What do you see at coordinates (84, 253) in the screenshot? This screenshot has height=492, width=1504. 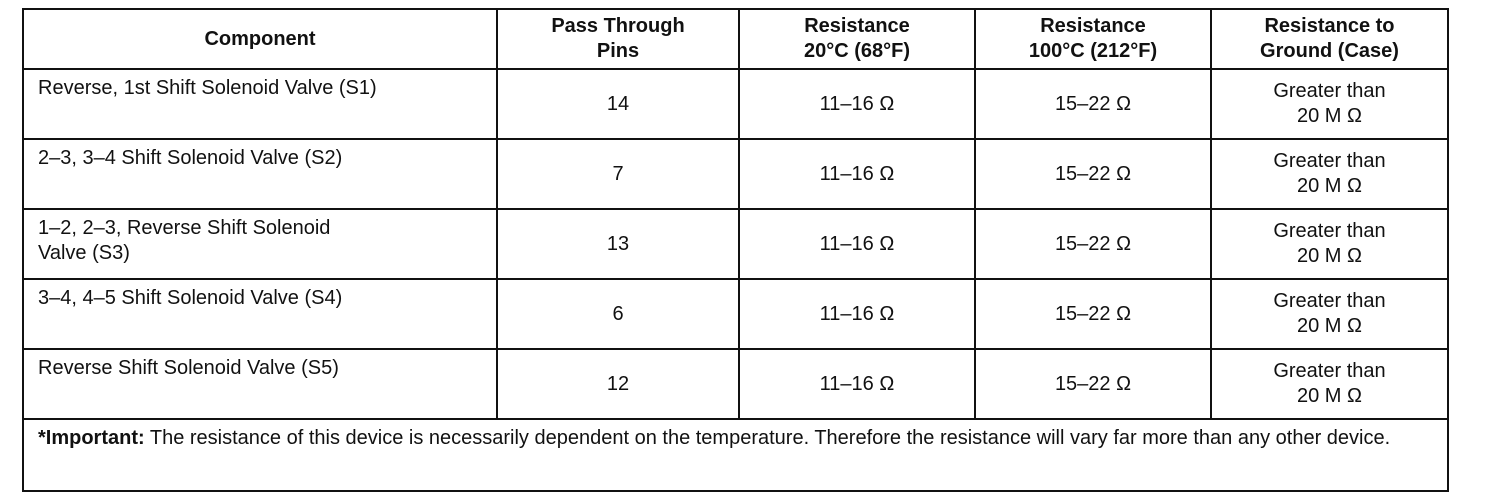 I see `cell-line: Valve (S3)` at bounding box center [84, 253].